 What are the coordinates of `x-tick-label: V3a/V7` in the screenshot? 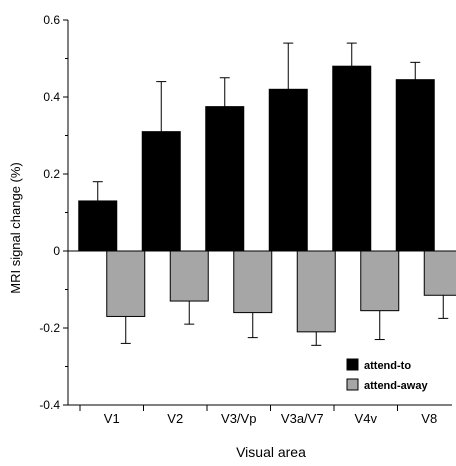 It's located at (302, 418).